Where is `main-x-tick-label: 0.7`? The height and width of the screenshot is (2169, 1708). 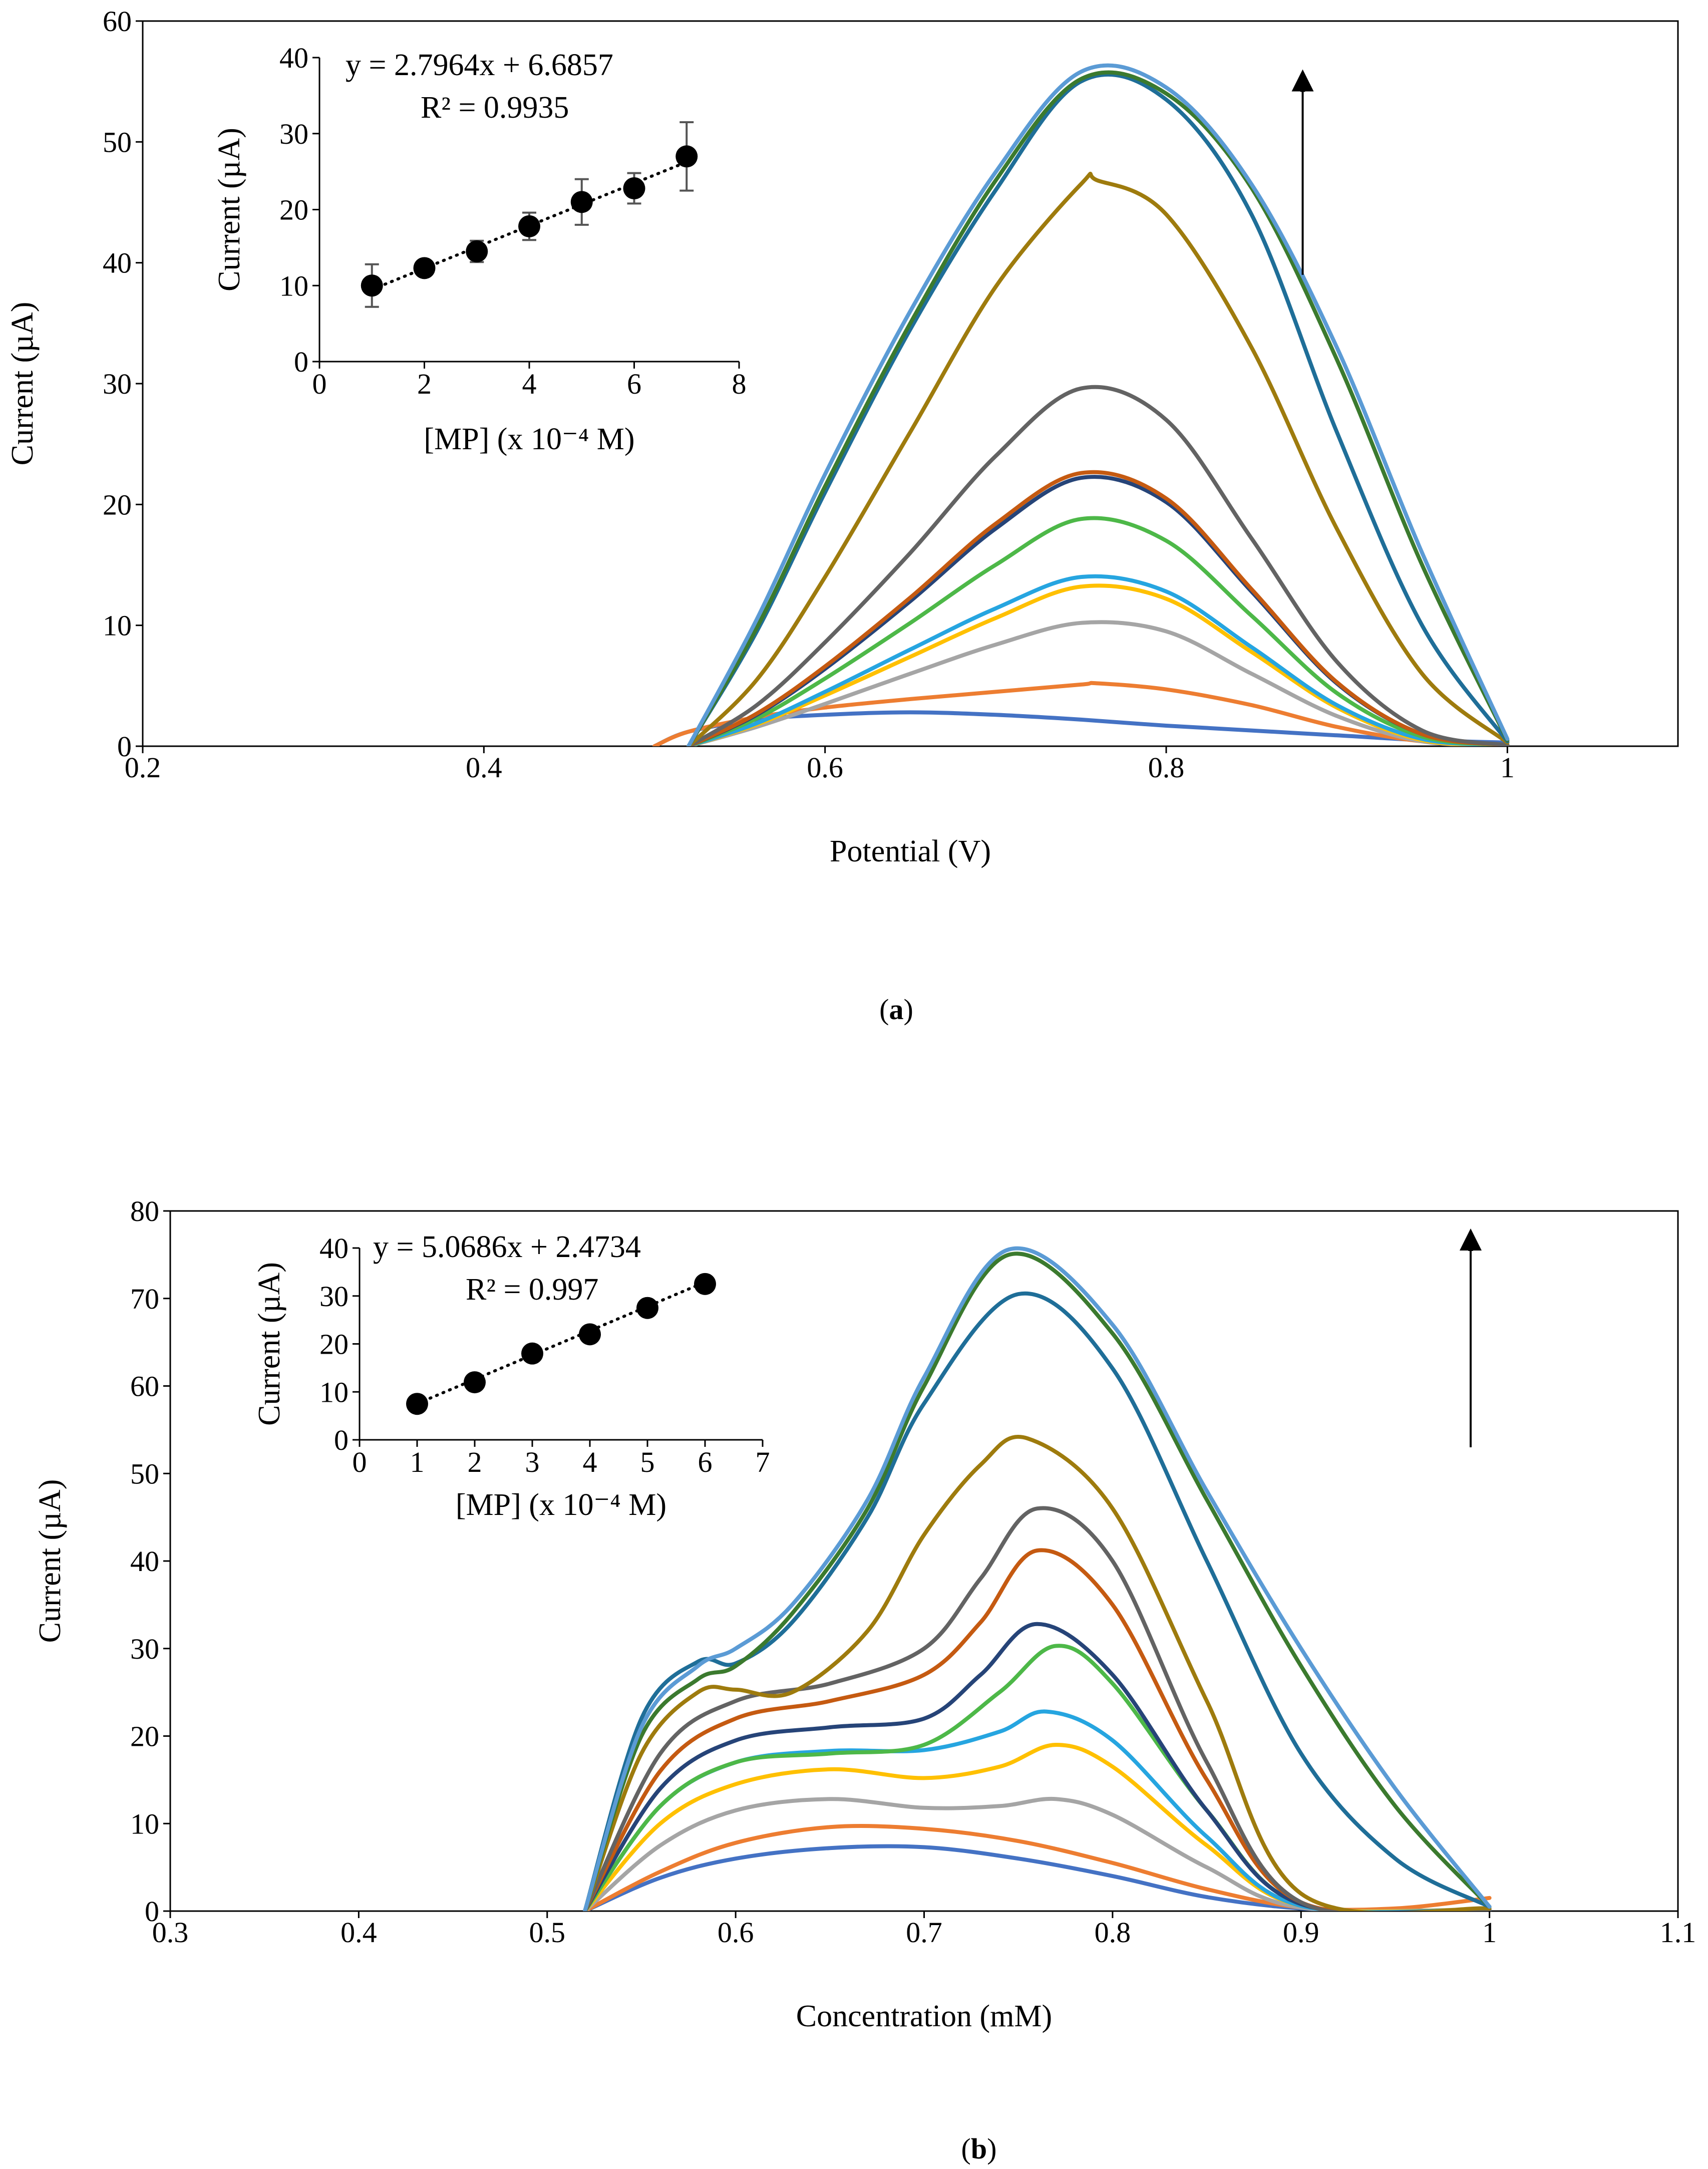
main-x-tick-label: 0.7 is located at coordinates (924, 1932).